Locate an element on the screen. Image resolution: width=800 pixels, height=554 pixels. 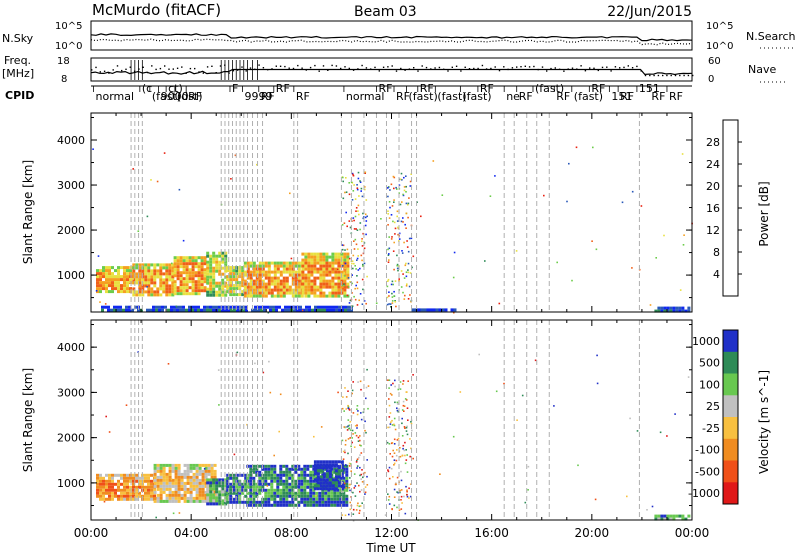
beam-title: Beam 03 is located at coordinates (385, 12).